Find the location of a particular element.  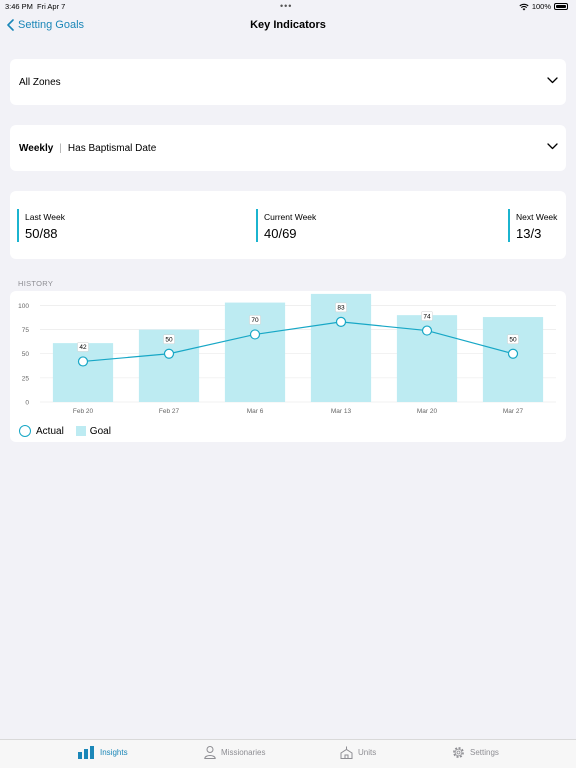

kpi-value: 13/3 is located at coordinates (529, 233).